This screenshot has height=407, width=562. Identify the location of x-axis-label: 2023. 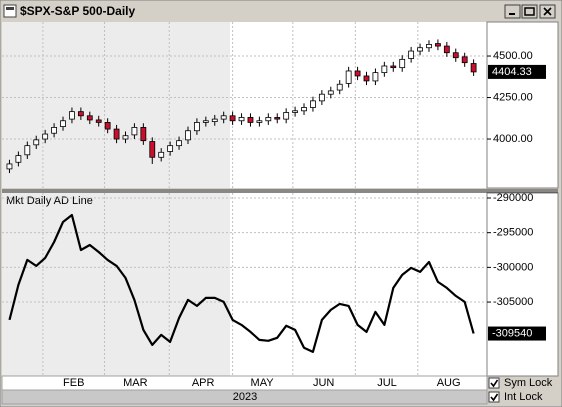
(245, 397).